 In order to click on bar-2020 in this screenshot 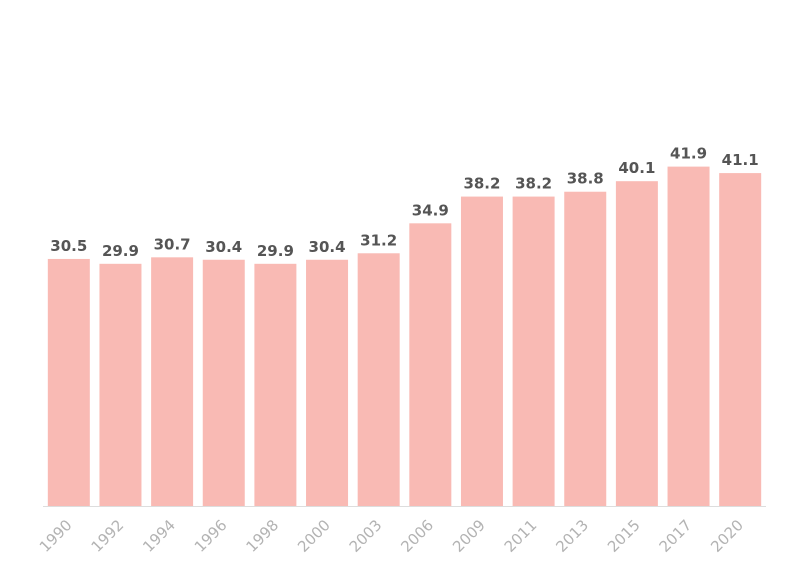, I will do `click(740, 339)`.